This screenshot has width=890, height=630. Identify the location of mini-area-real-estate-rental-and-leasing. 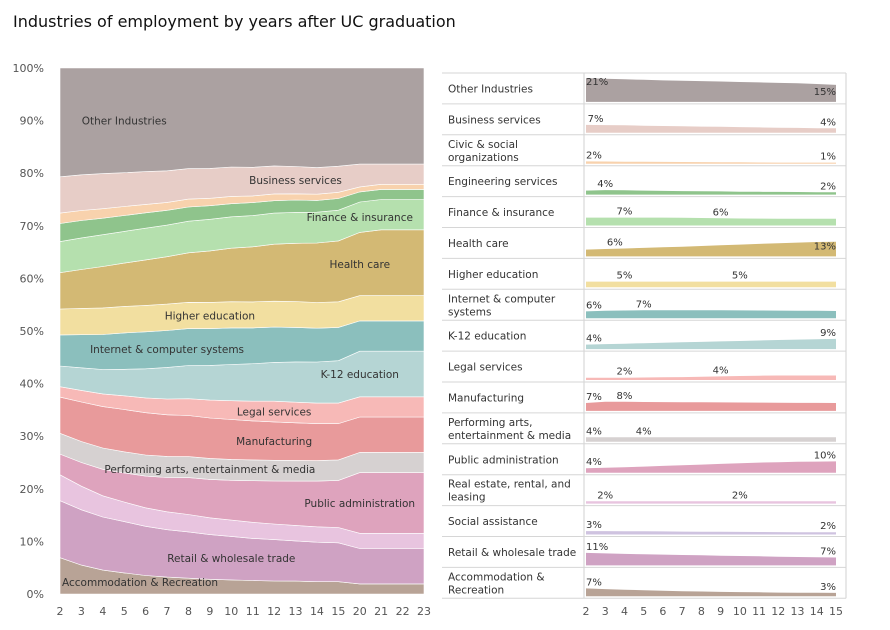
(711, 502).